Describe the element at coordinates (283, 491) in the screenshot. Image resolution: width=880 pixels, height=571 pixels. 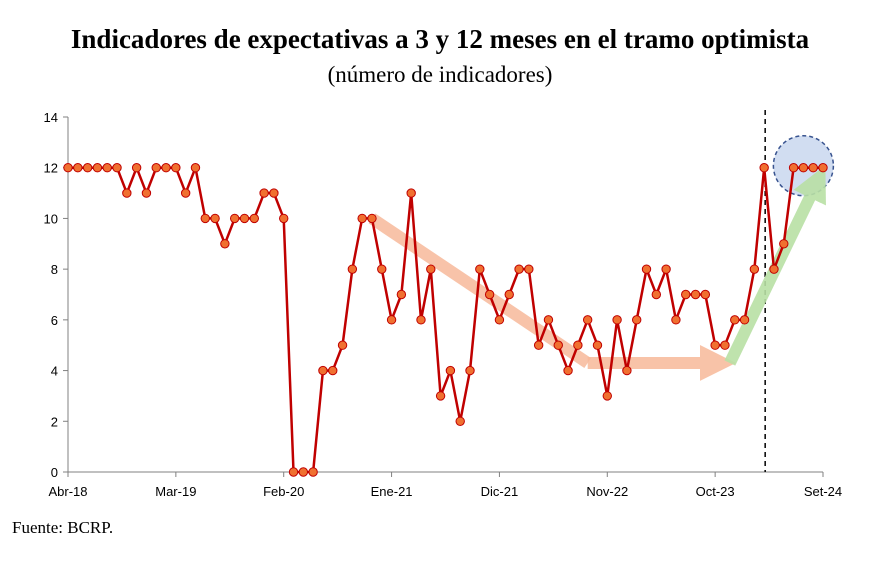
I see `x-tick-label: Feb-20` at that location.